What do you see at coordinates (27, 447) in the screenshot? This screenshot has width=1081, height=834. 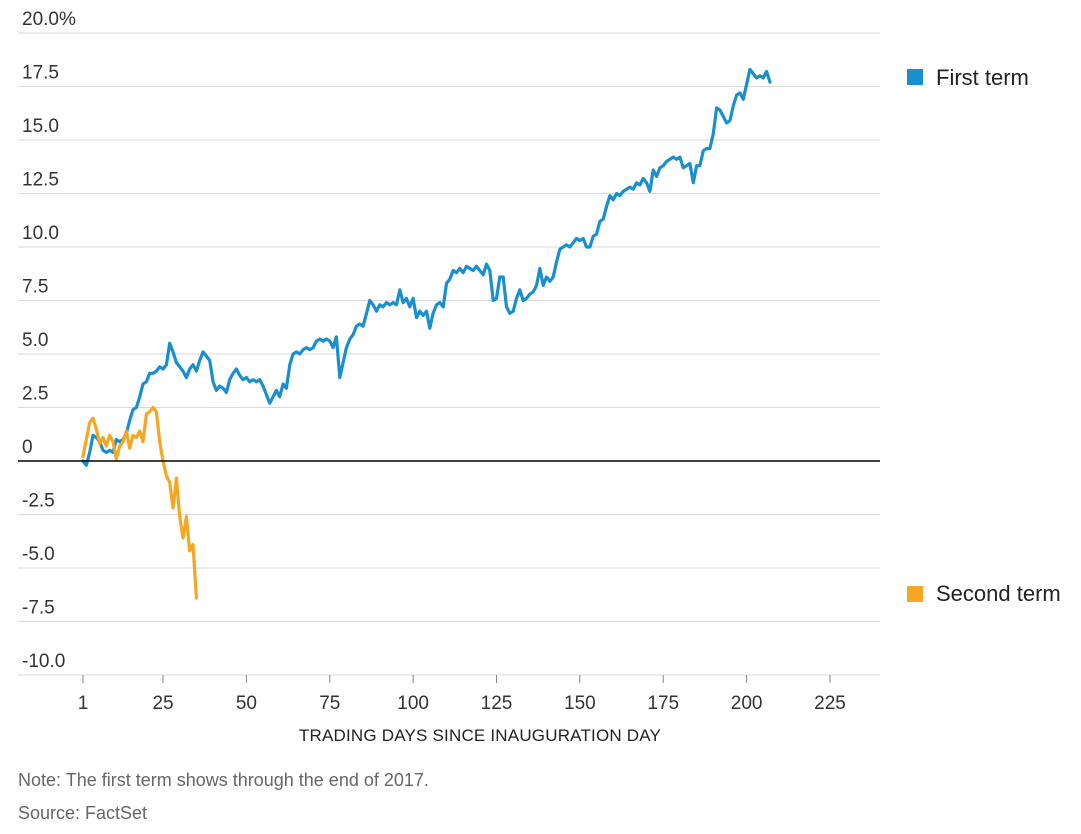 I see `y-tick-label: 0` at bounding box center [27, 447].